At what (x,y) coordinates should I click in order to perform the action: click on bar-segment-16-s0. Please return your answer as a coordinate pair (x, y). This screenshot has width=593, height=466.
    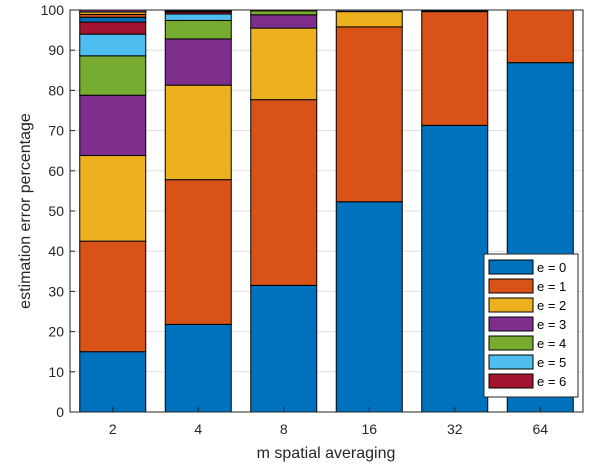
    Looking at the image, I should click on (369, 307).